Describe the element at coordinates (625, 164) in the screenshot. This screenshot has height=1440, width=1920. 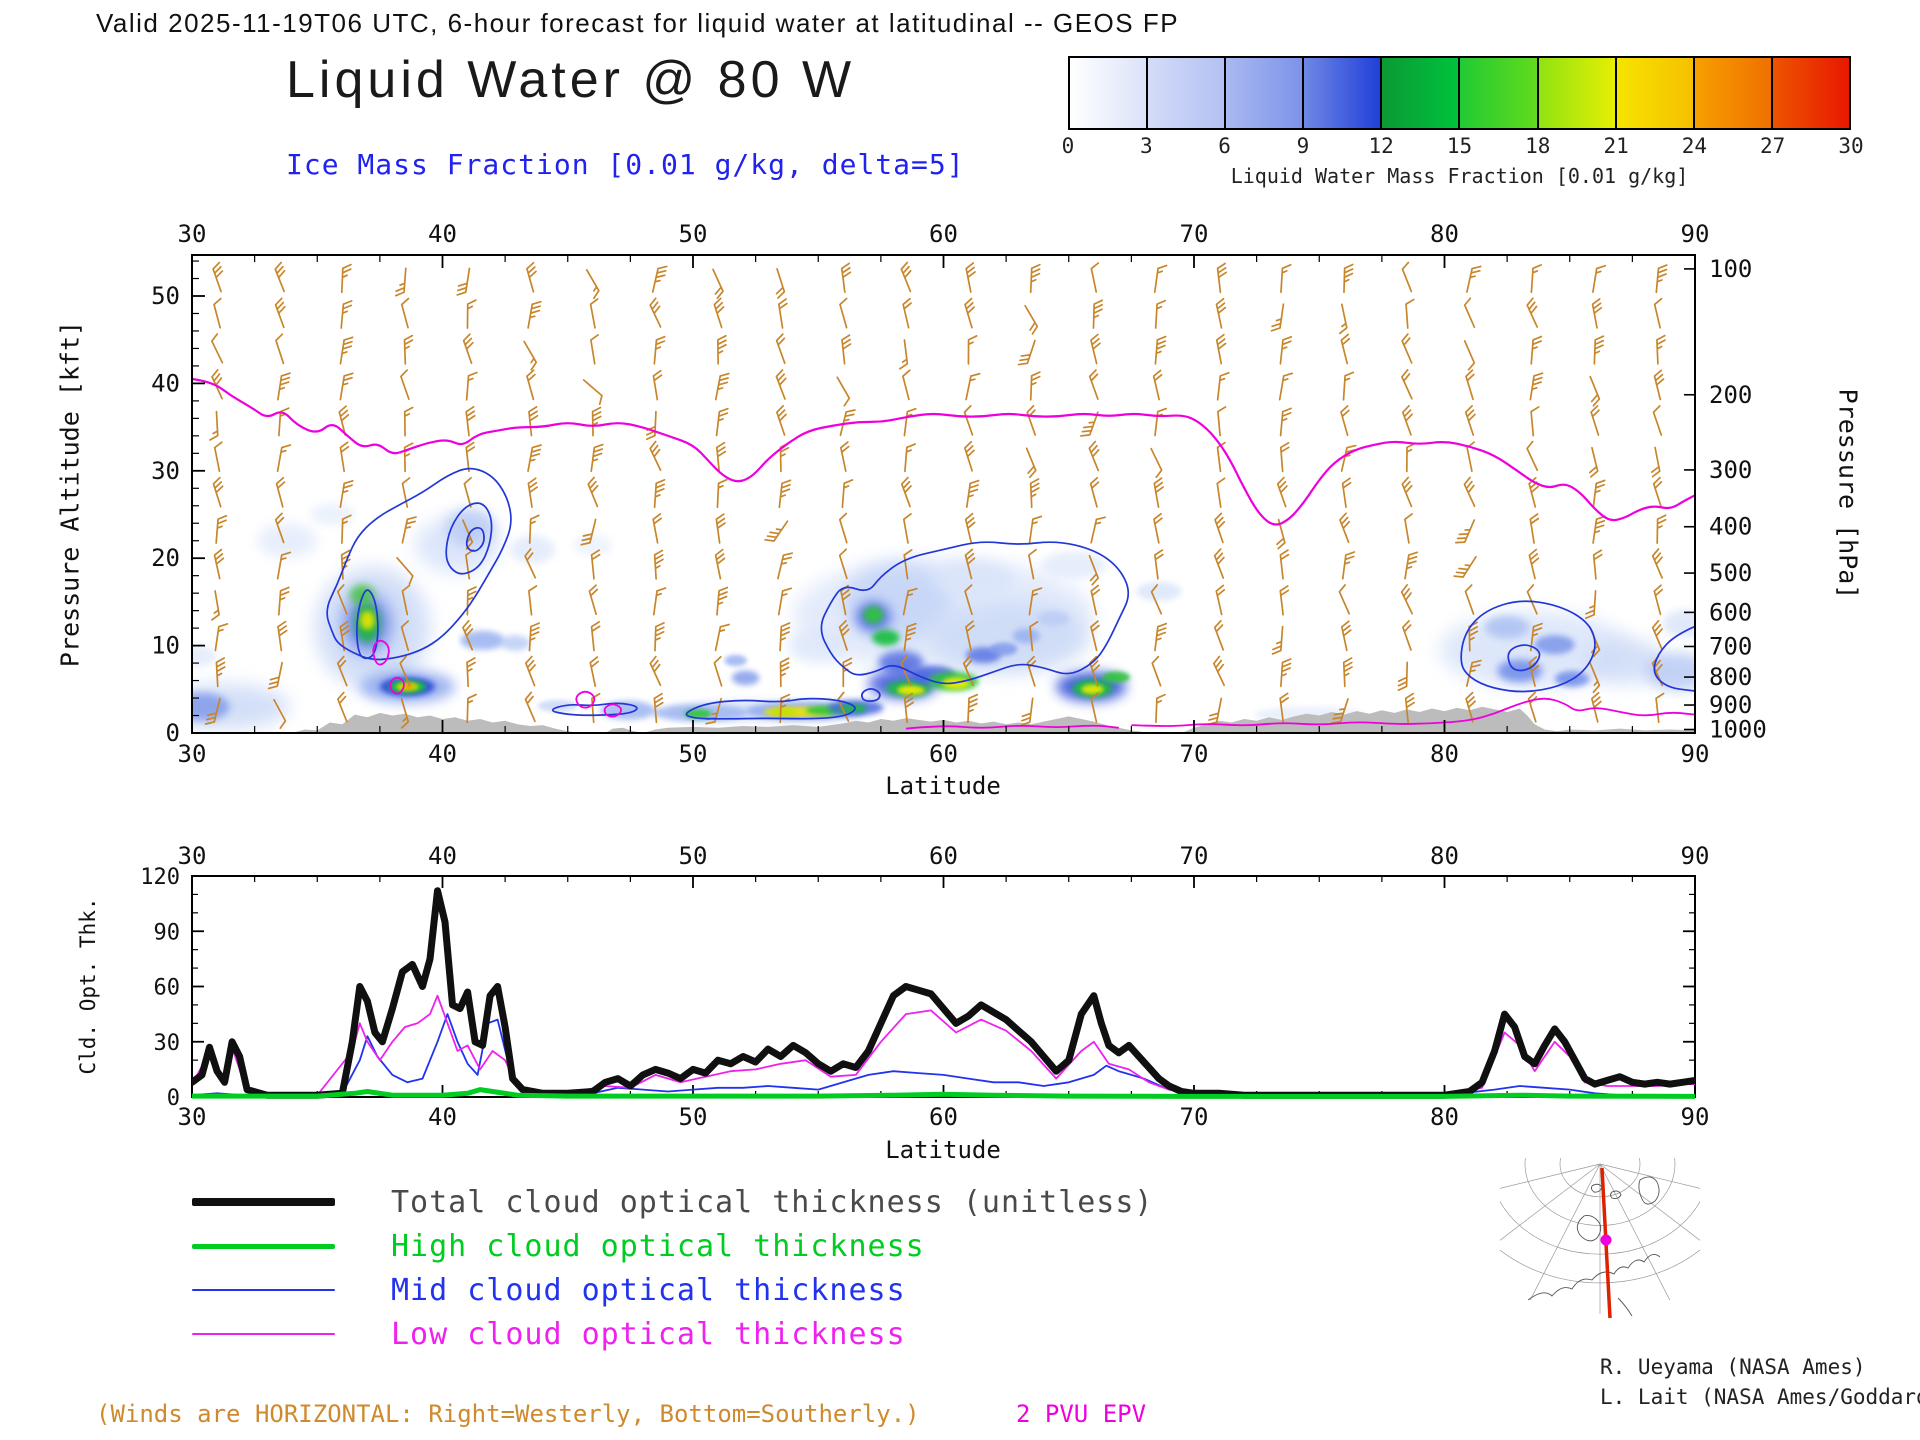
I see `subtitle-ice-mass-fraction: Ice Mass Fraction [0.01 g/kg, delta=5]` at that location.